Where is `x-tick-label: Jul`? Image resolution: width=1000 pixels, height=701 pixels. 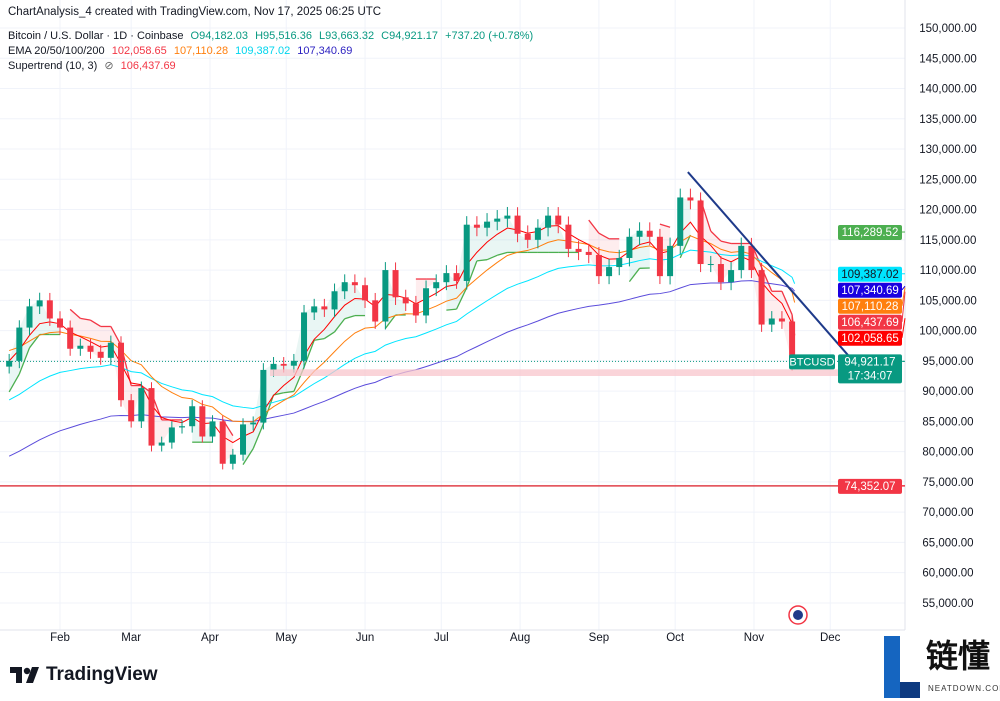 x-tick-label: Jul is located at coordinates (441, 638).